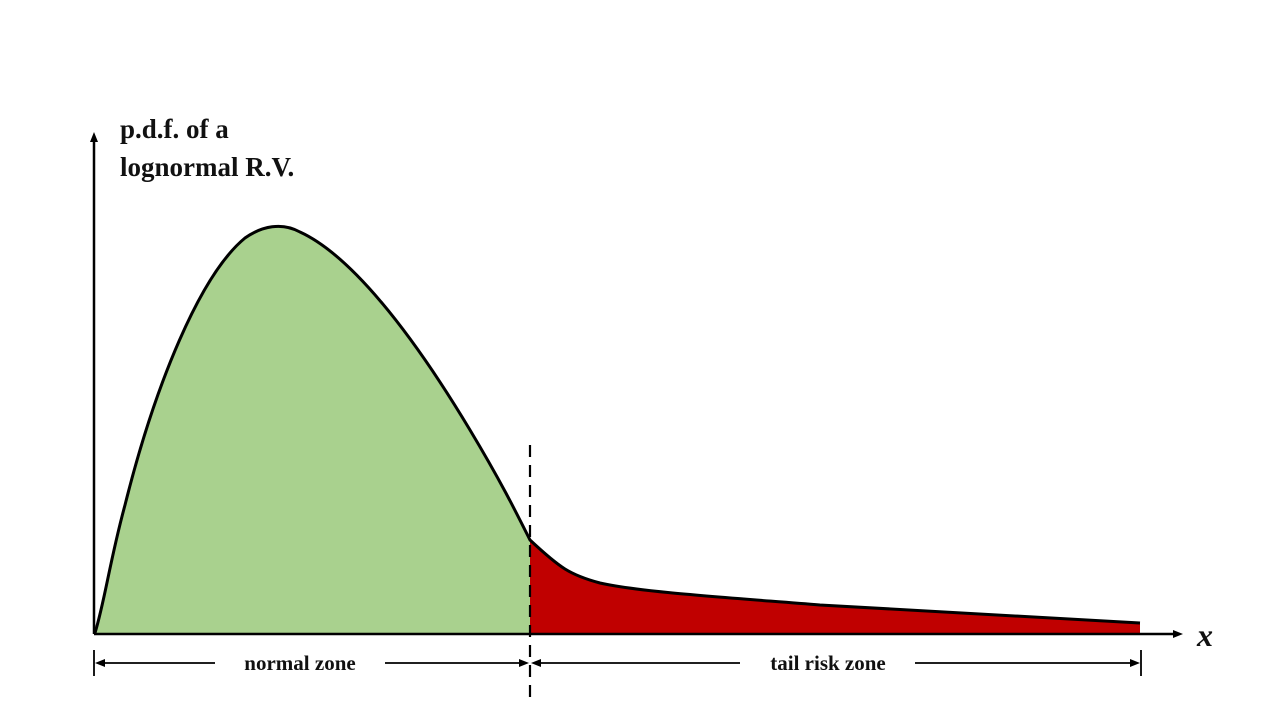 The width and height of the screenshot is (1280, 720). Describe the element at coordinates (299, 663) in the screenshot. I see `normal-zone-label: normal zone` at that location.